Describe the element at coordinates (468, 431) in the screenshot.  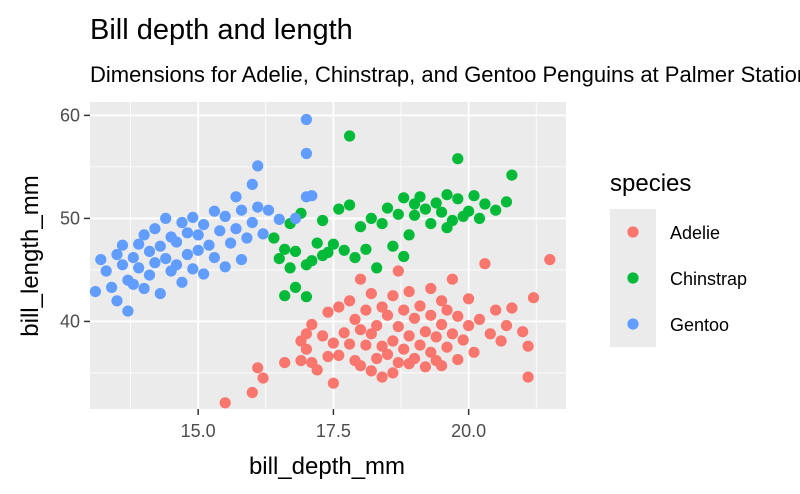
I see `x-tick-label: 20.0` at that location.